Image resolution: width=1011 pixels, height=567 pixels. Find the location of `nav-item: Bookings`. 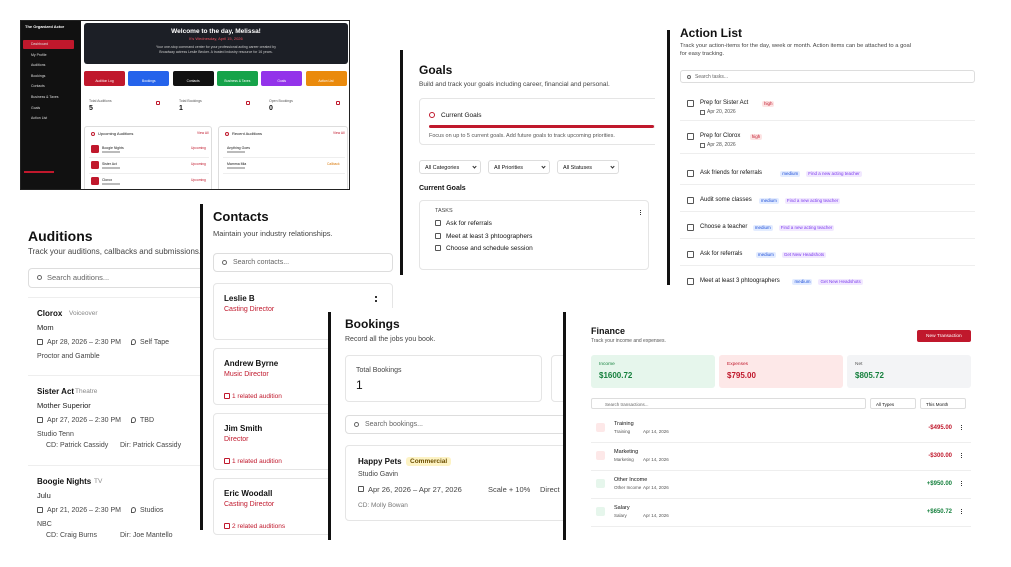

nav-item: Bookings is located at coordinates (38, 75).